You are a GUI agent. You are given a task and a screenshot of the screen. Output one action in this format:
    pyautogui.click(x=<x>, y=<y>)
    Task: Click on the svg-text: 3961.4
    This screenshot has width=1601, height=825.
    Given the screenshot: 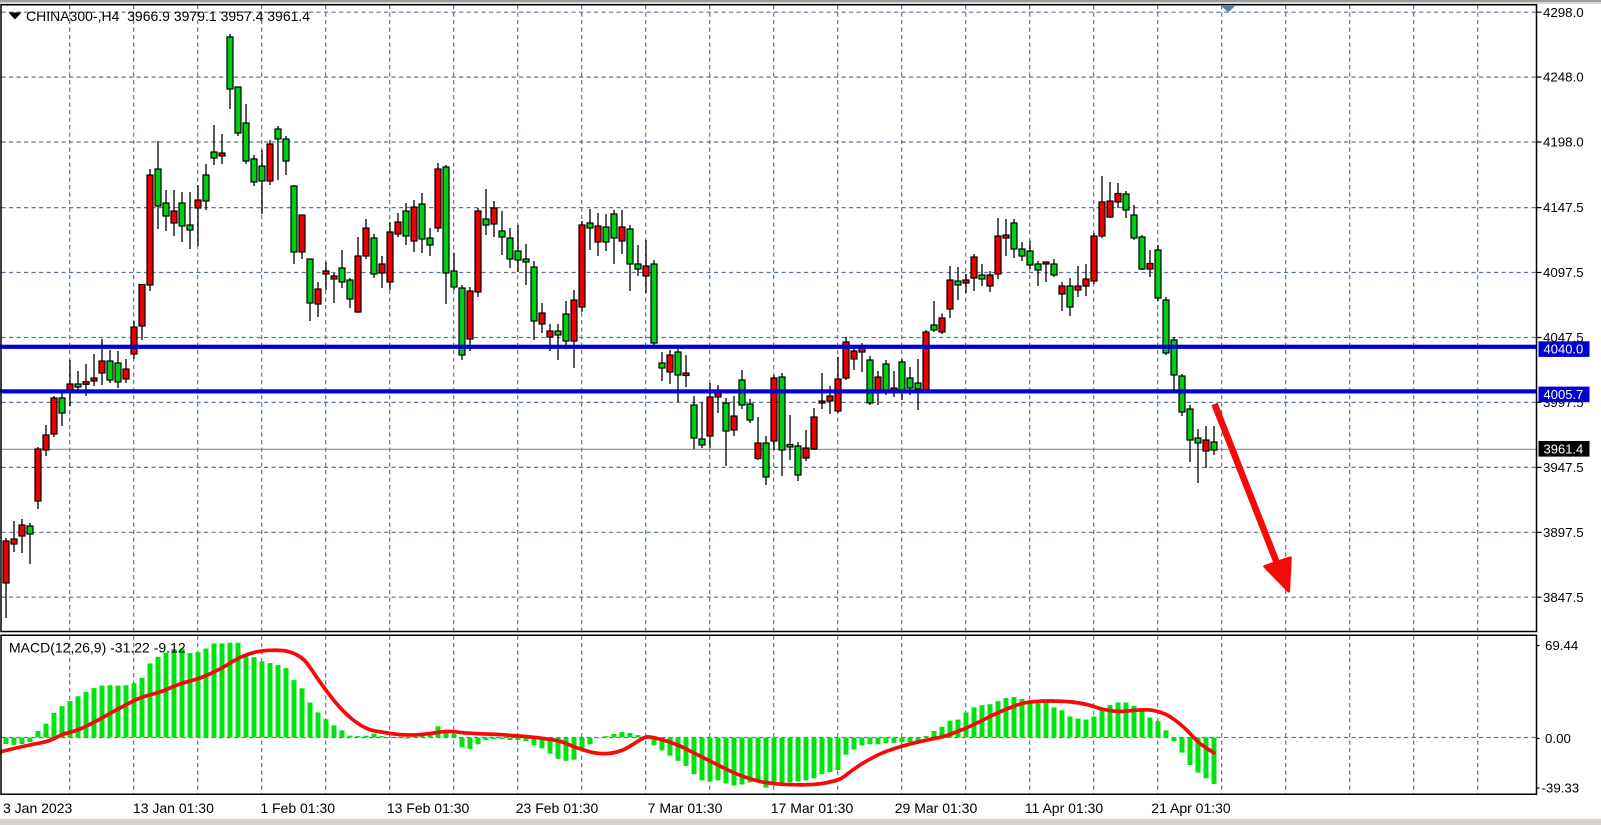 What is the action you would take?
    pyautogui.click(x=1564, y=448)
    